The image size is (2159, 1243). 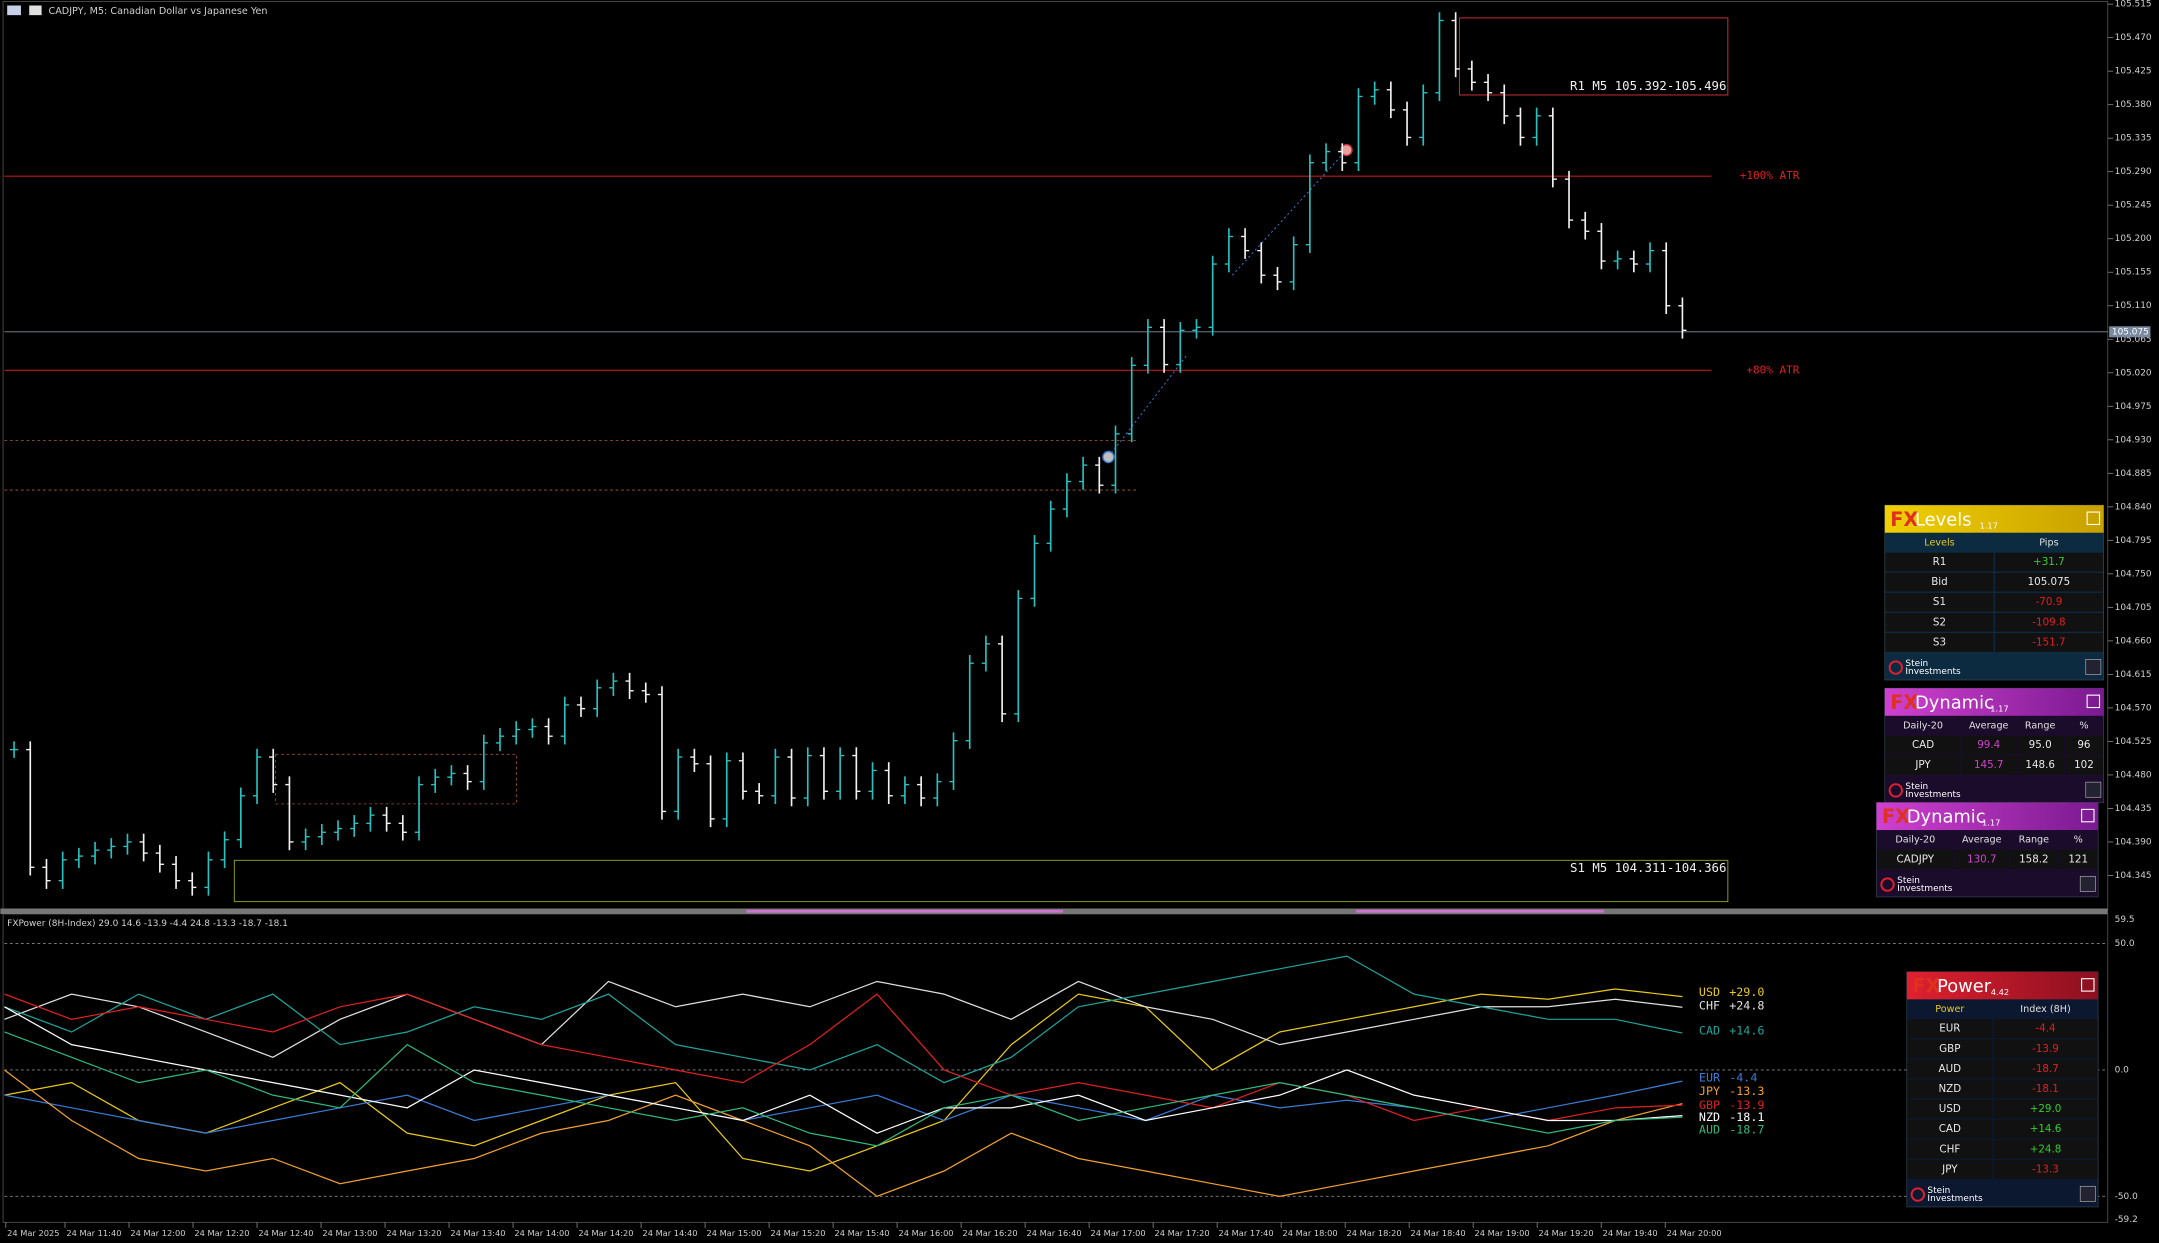 I want to click on legend-name: AUD, so click(x=1709, y=1130).